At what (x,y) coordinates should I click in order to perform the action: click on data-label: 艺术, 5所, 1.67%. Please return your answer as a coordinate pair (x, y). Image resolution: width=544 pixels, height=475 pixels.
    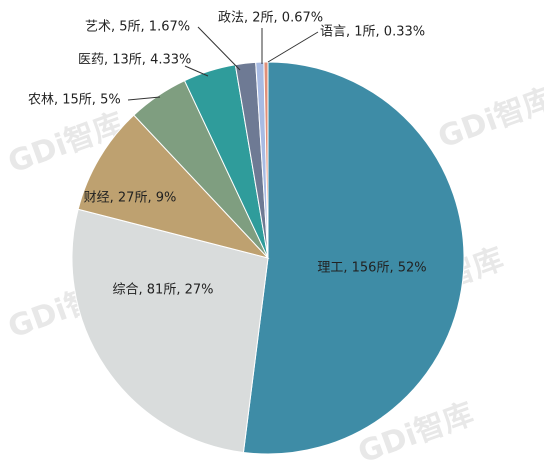
    Looking at the image, I should click on (137, 27).